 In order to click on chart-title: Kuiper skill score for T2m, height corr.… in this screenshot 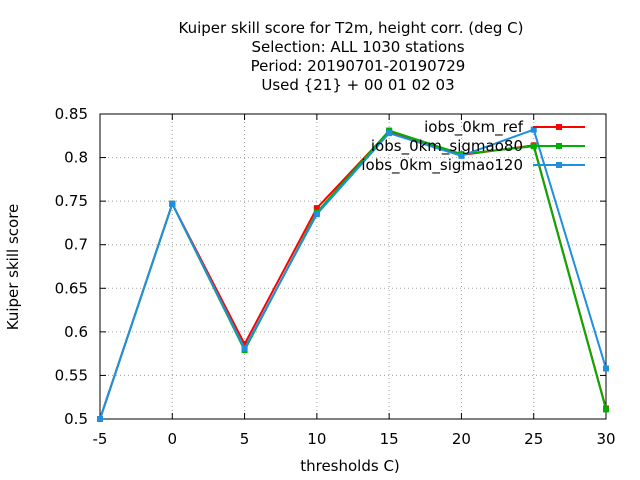, I will do `click(351, 56)`.